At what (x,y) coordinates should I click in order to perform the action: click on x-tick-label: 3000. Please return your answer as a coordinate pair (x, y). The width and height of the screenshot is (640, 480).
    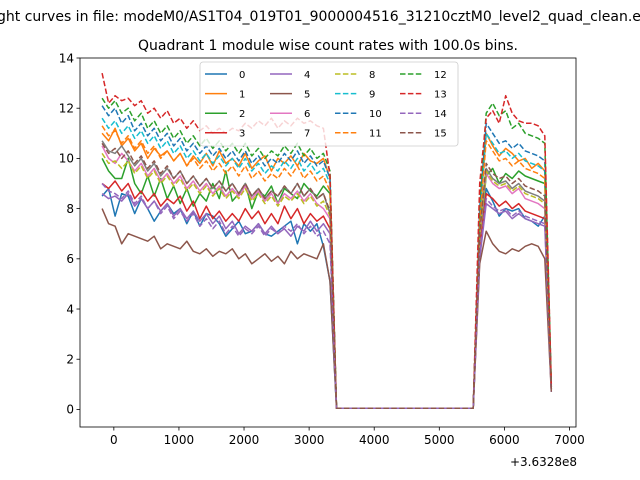
    Looking at the image, I should click on (309, 440).